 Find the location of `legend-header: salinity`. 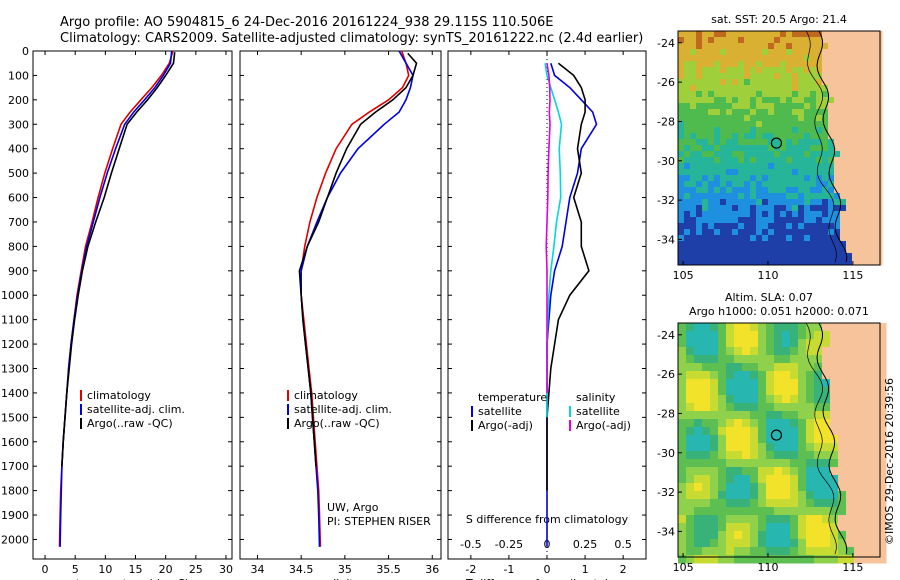

legend-header: salinity is located at coordinates (596, 397).